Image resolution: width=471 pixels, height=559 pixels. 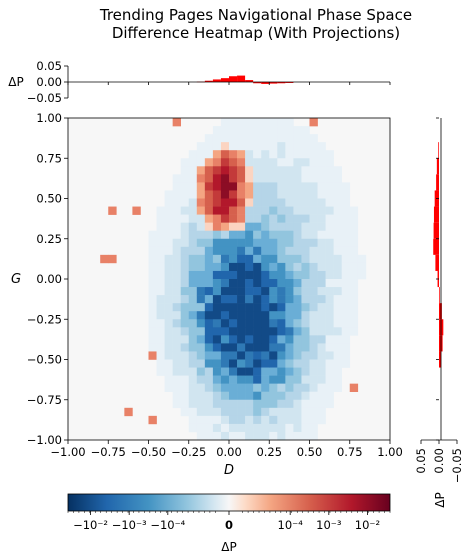 I want to click on x-tick-label: −0.75, so click(x=108, y=452).